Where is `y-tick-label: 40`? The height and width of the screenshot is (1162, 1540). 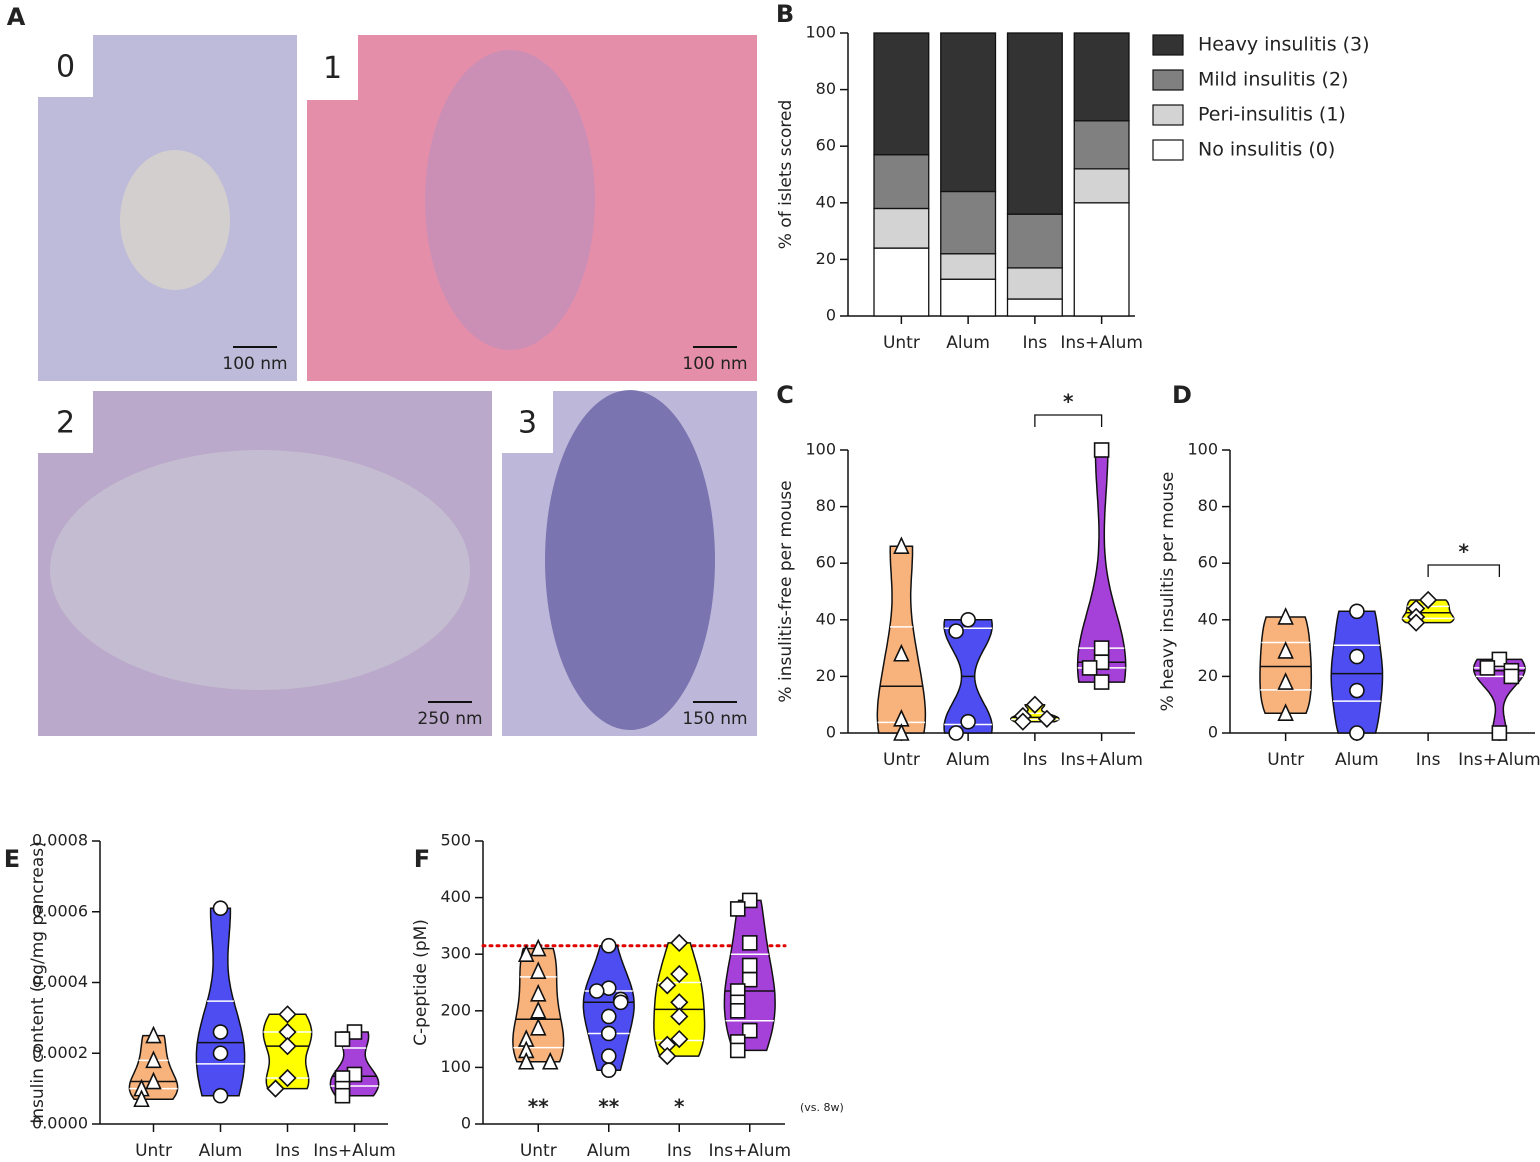 y-tick-label: 40 is located at coordinates (1208, 618).